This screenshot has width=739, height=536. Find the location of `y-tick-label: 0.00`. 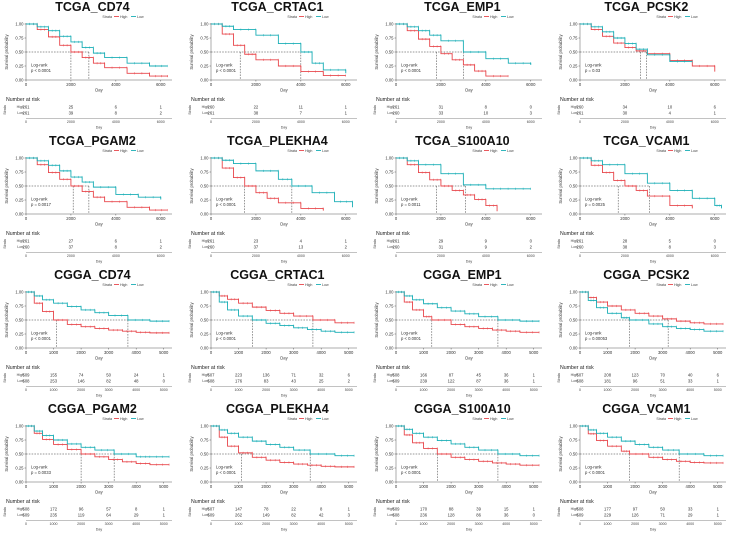

y-tick-label: 0.00 is located at coordinates (204, 481).